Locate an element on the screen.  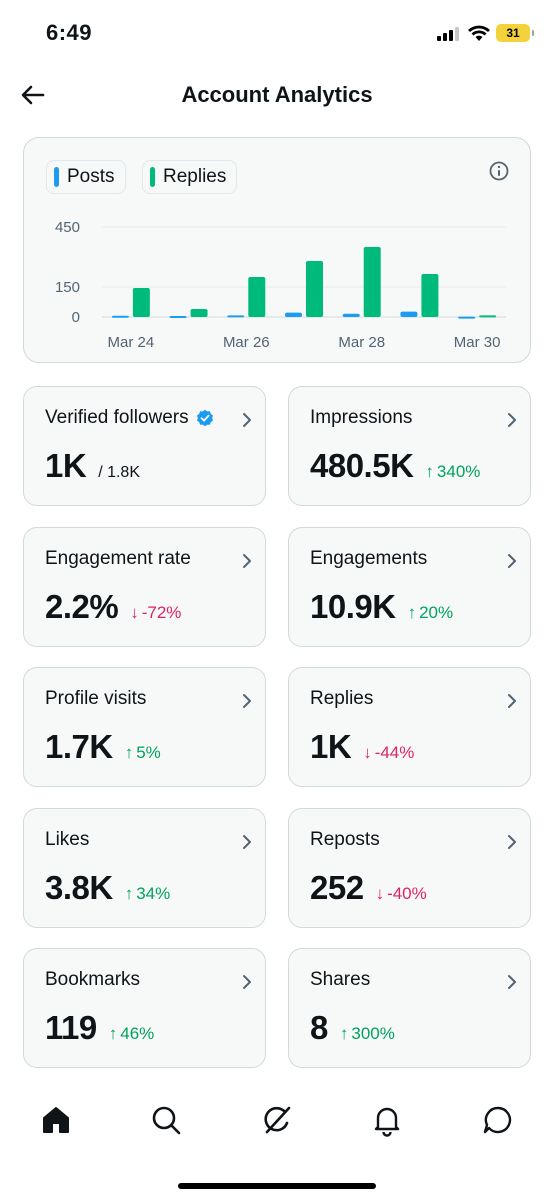
metric-label: Likes is located at coordinates (67, 840).